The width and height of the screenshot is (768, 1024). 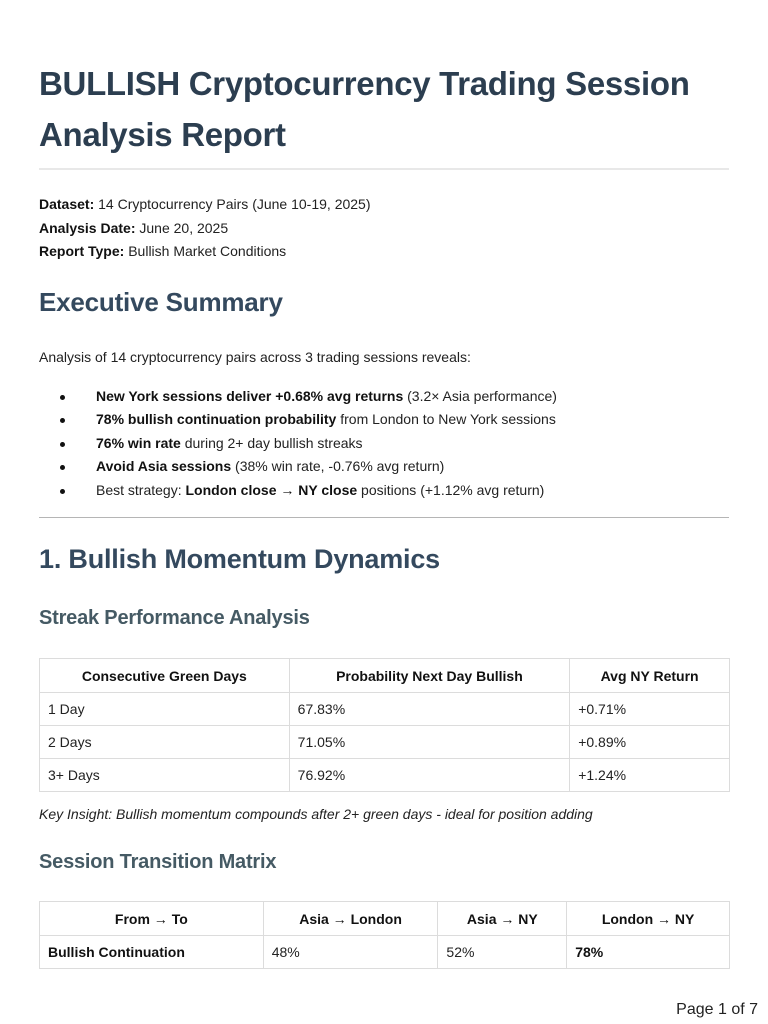 I want to click on bullet-post: during 2+ day bullish streaks, so click(x=271, y=442).